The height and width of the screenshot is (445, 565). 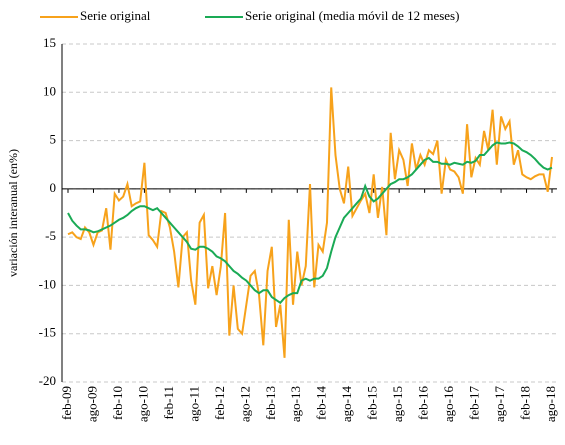 What do you see at coordinates (142, 404) in the screenshot?
I see `x-tick-label: ago-10` at bounding box center [142, 404].